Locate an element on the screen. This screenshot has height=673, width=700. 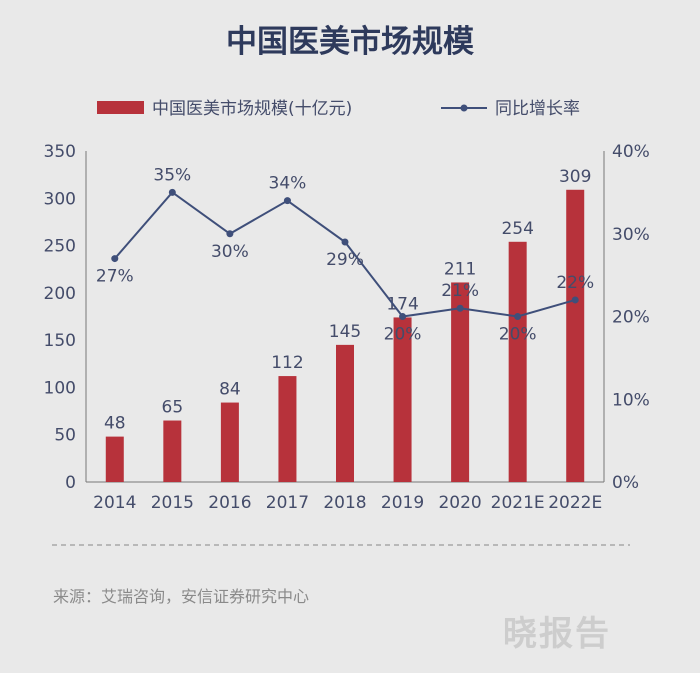
legend-line-marker is located at coordinates (464, 108).